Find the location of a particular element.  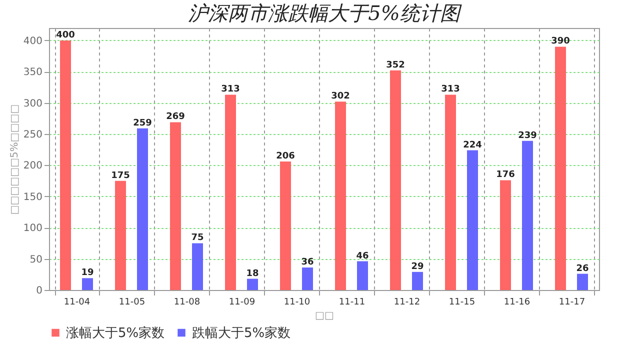

x-tick-label: 11-16 is located at coordinates (517, 303).